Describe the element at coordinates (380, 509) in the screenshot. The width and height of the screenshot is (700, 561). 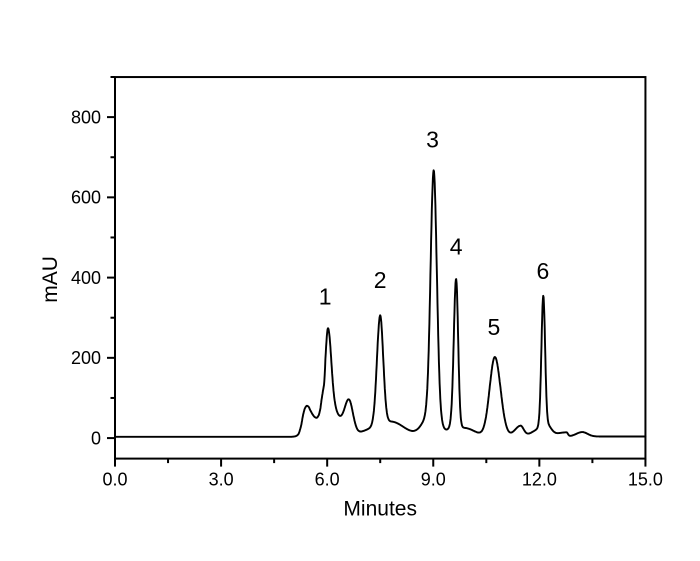
I see `svg-text: Minutes` at that location.